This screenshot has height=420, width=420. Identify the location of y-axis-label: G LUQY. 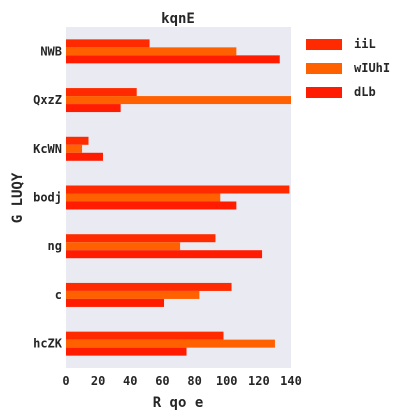
(18, 197).